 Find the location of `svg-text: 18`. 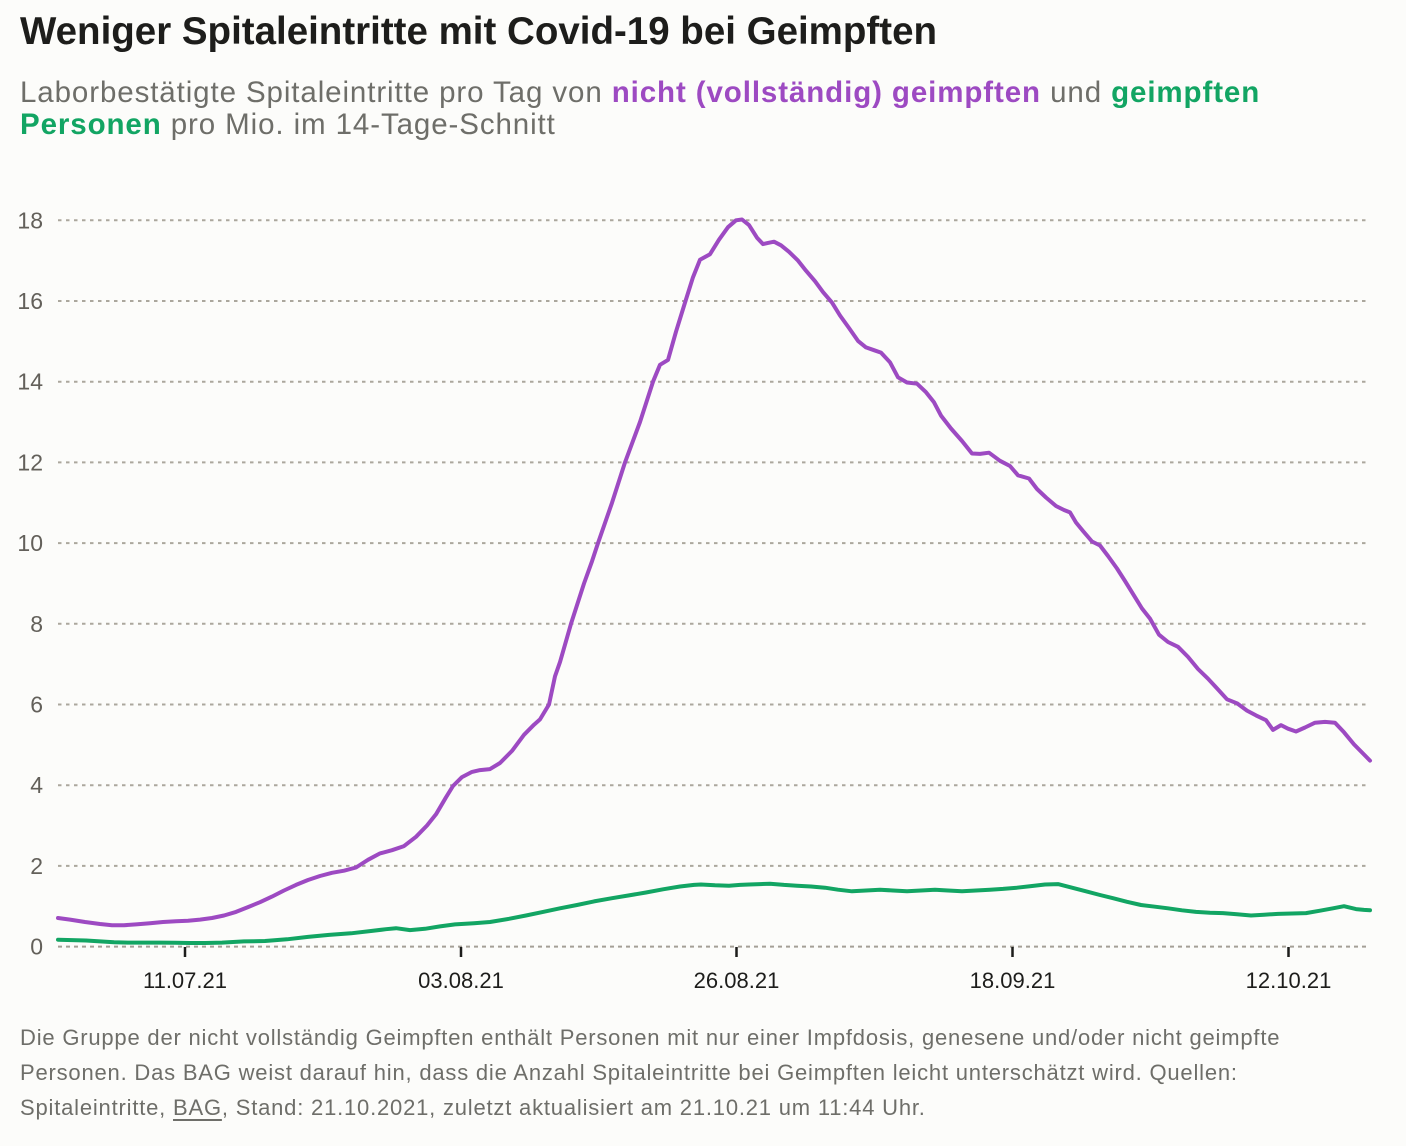

svg-text: 18 is located at coordinates (30, 220).